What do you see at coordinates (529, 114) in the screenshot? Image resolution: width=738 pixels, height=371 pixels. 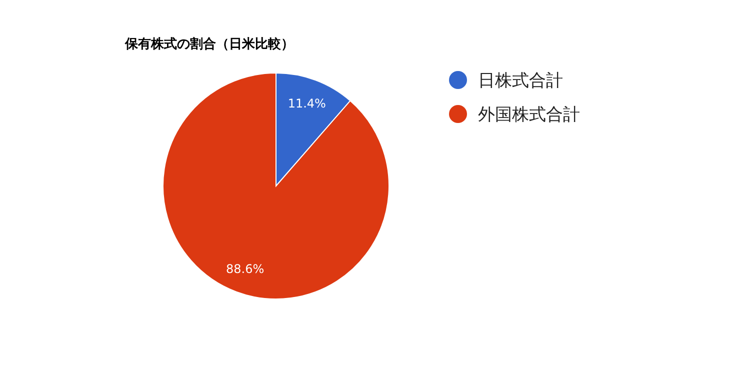 I see `legend-label: 外国株式合計` at bounding box center [529, 114].